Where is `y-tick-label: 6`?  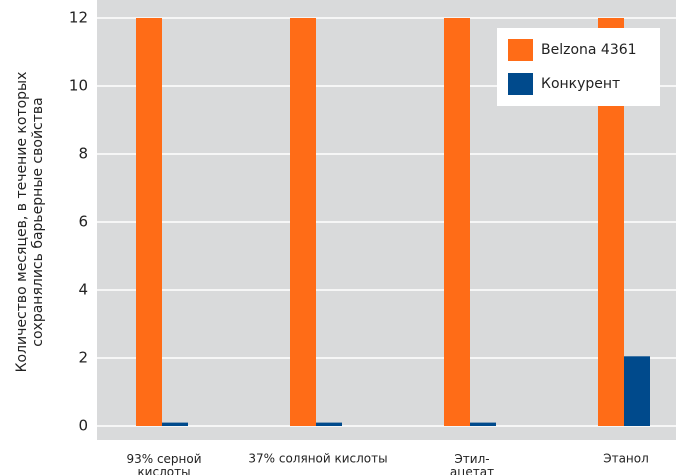 y-tick-label: 6 is located at coordinates (83, 222).